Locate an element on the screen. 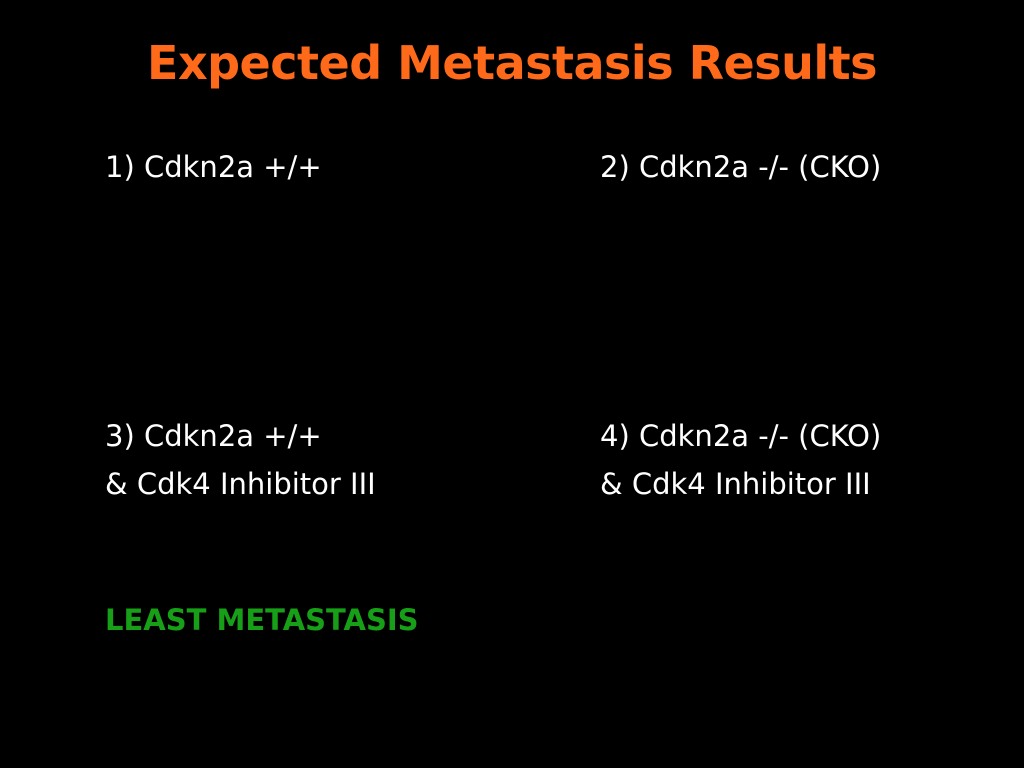 Image resolution: width=1024 pixels, height=768 pixels. condition-3-treatment: & Cdk4 Inhibitor III is located at coordinates (240, 484).